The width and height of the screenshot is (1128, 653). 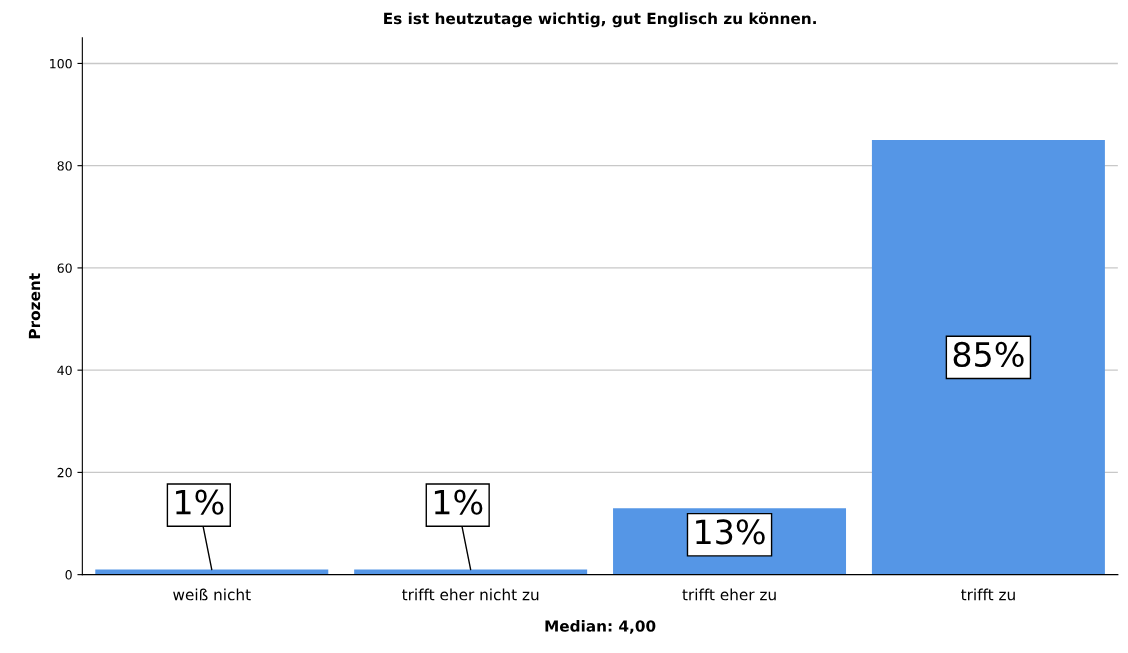 I want to click on chart-title: Es ist heutzutage wichtig, gut Englisch zu können., so click(x=600, y=20).